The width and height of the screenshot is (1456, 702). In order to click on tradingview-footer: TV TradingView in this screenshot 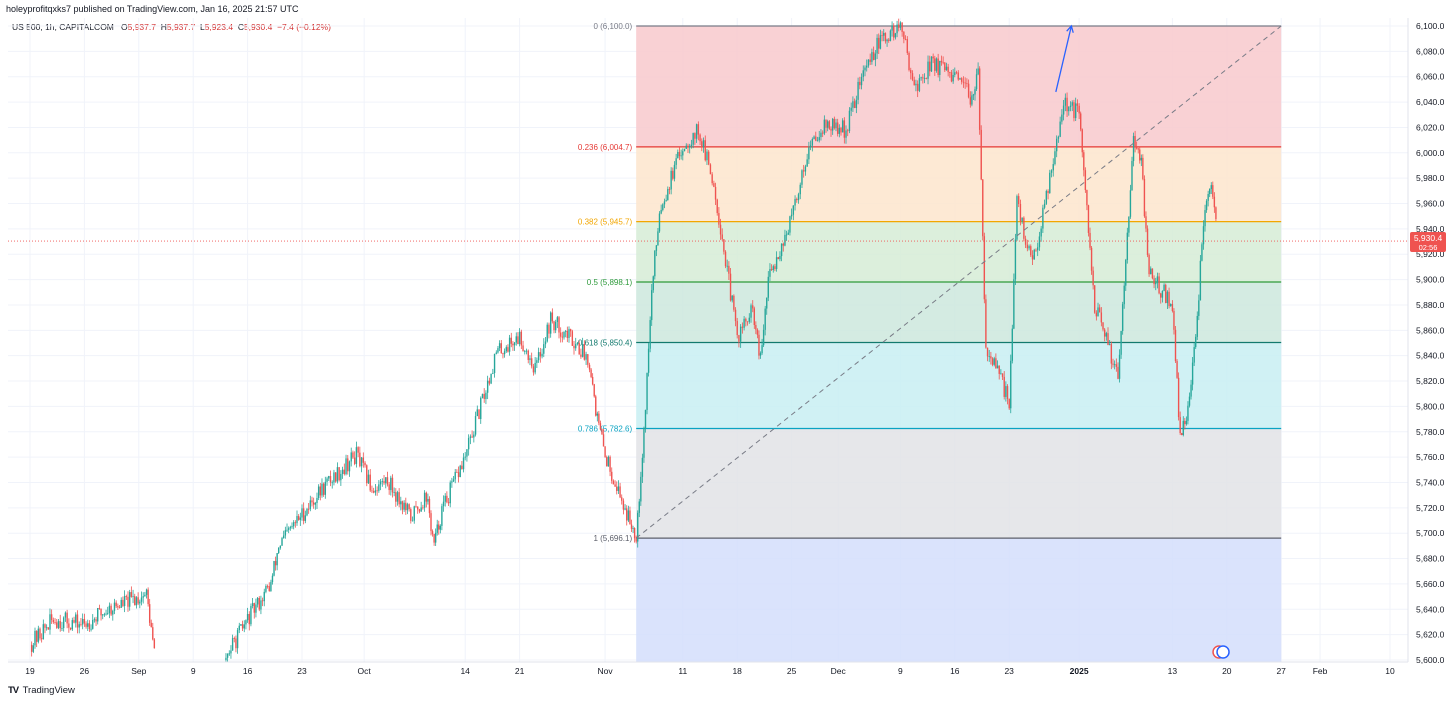, I will do `click(41, 690)`.